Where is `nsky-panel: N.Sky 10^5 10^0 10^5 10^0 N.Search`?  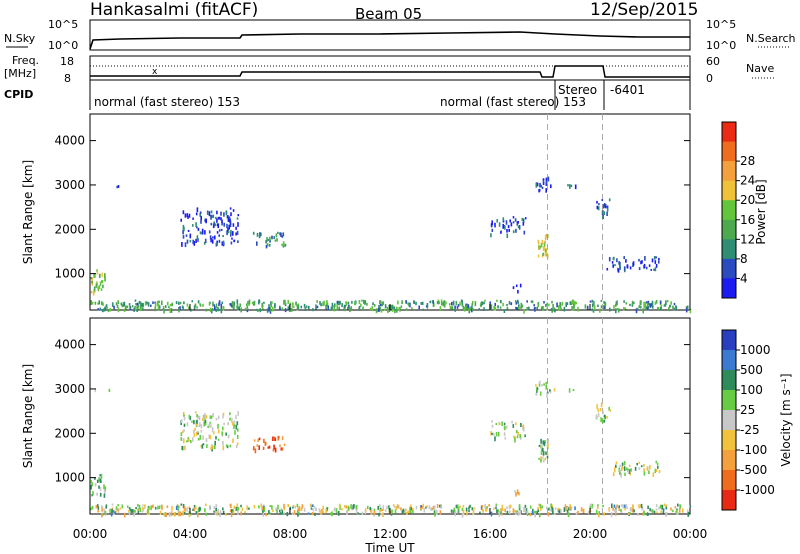
nsky-panel: N.Sky 10^5 10^0 10^5 10^0 N.Search is located at coordinates (400, 35).